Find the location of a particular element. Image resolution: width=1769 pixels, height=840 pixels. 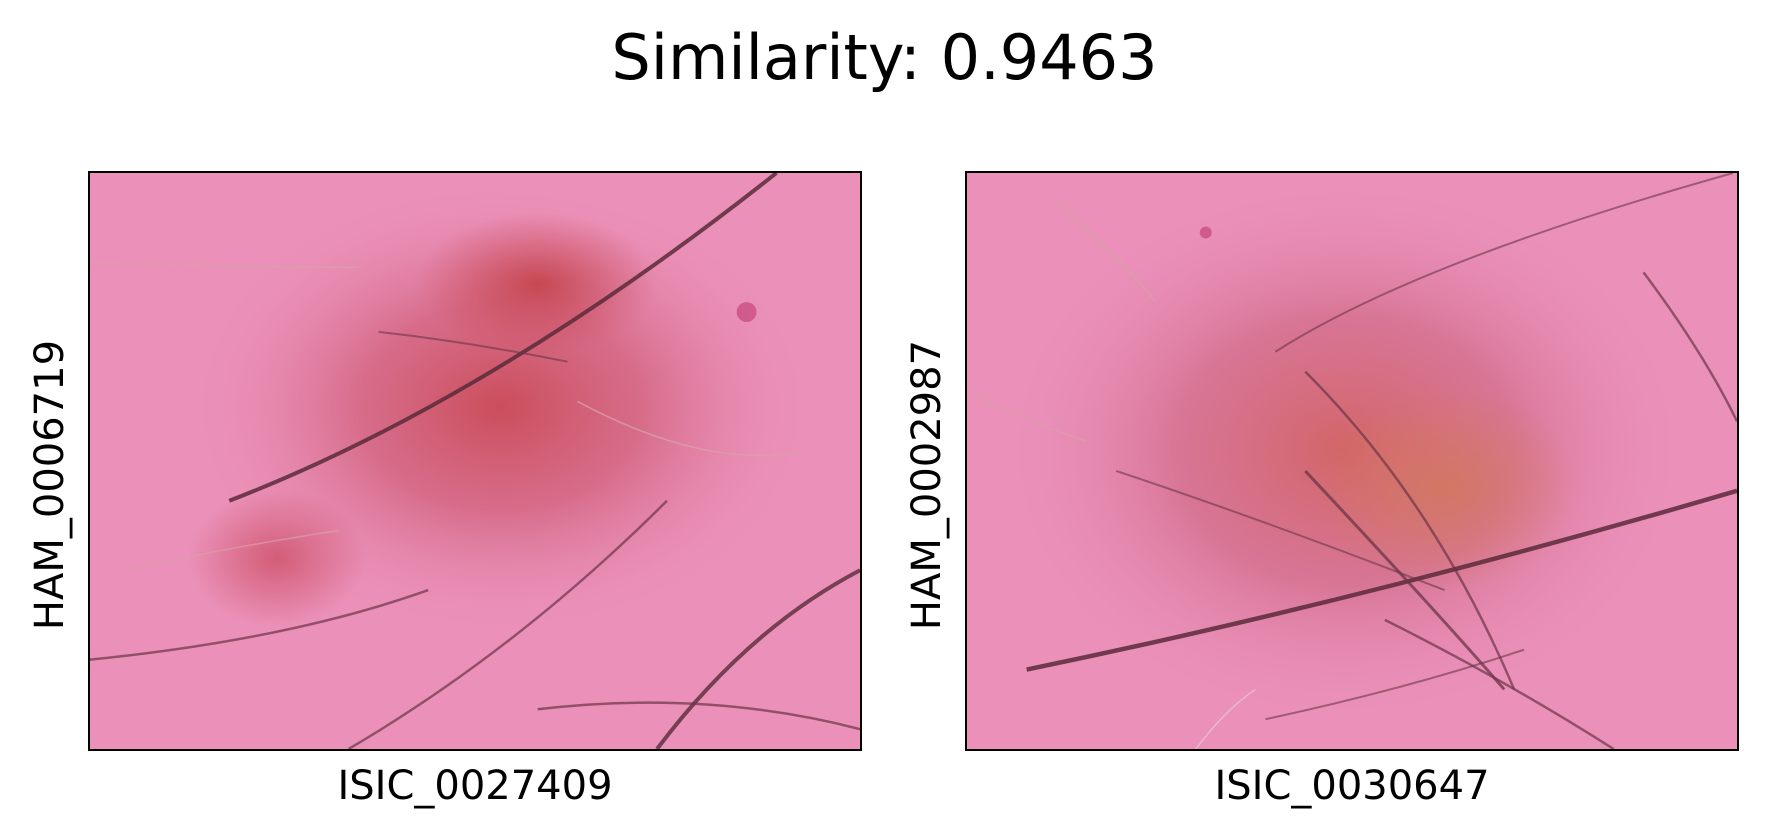

right-panel-ylabel: HAM_0002987 is located at coordinates (927, 485).